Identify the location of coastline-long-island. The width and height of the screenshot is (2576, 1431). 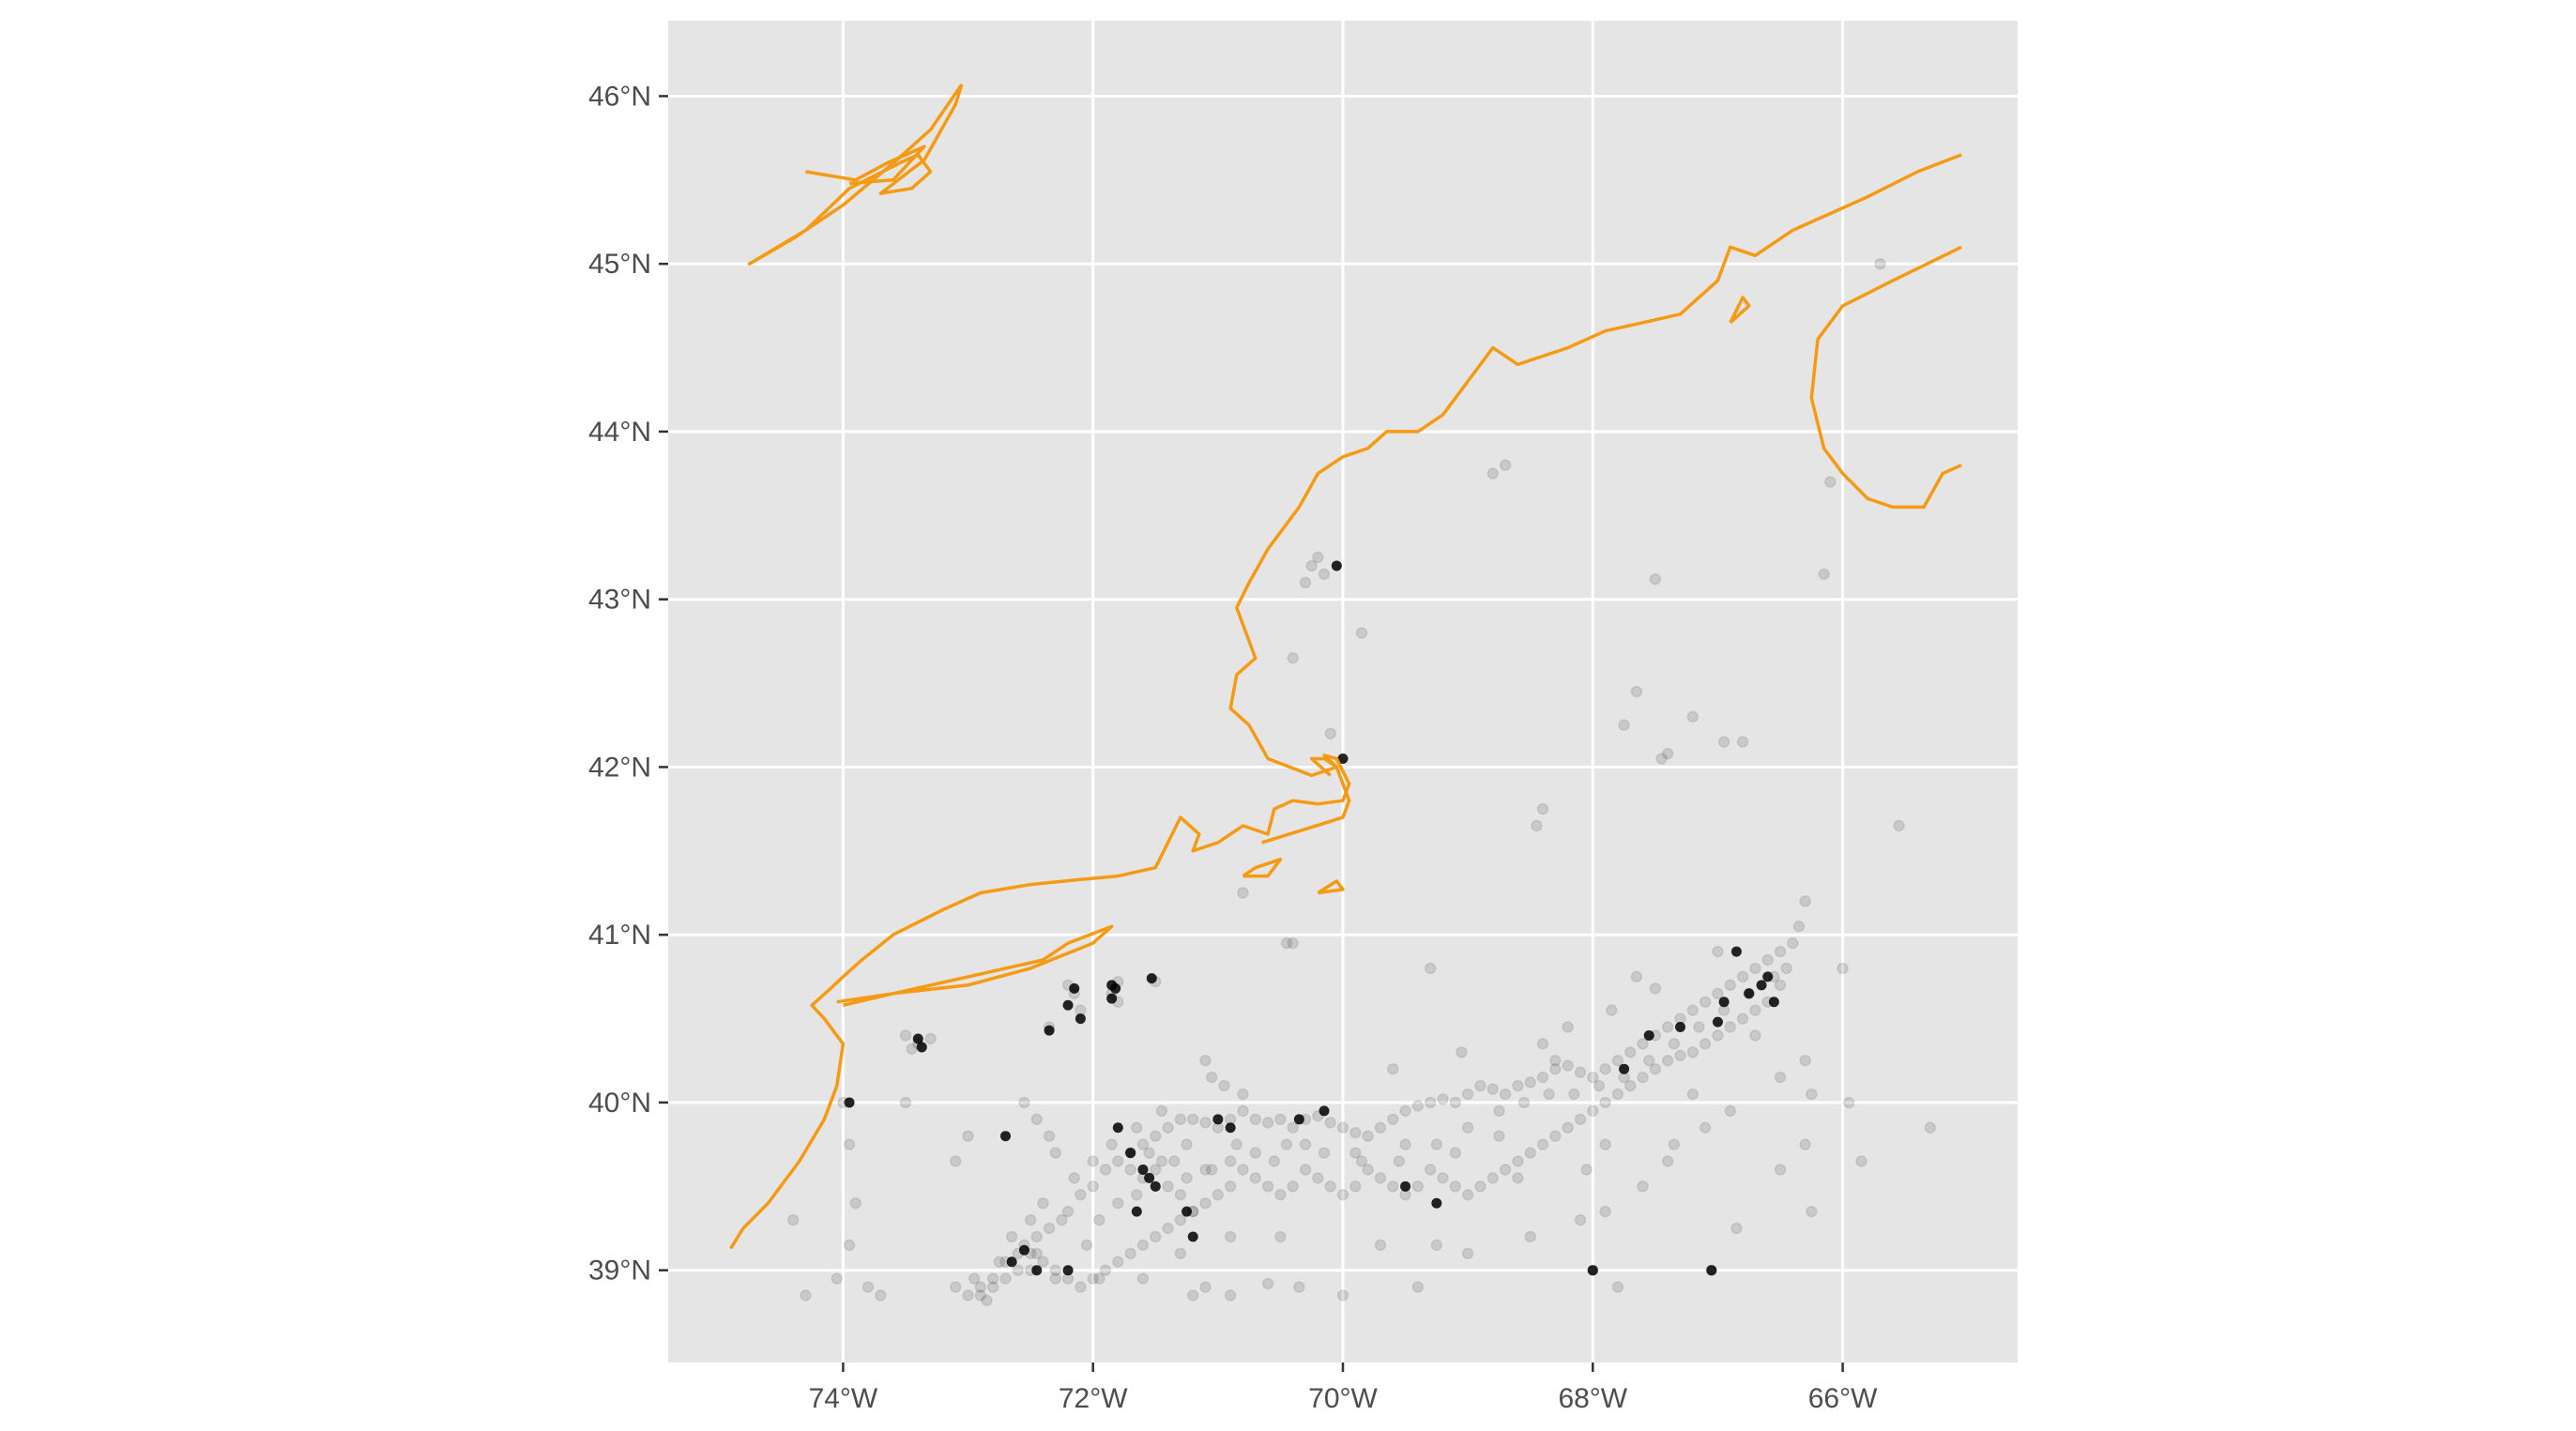
(975, 966).